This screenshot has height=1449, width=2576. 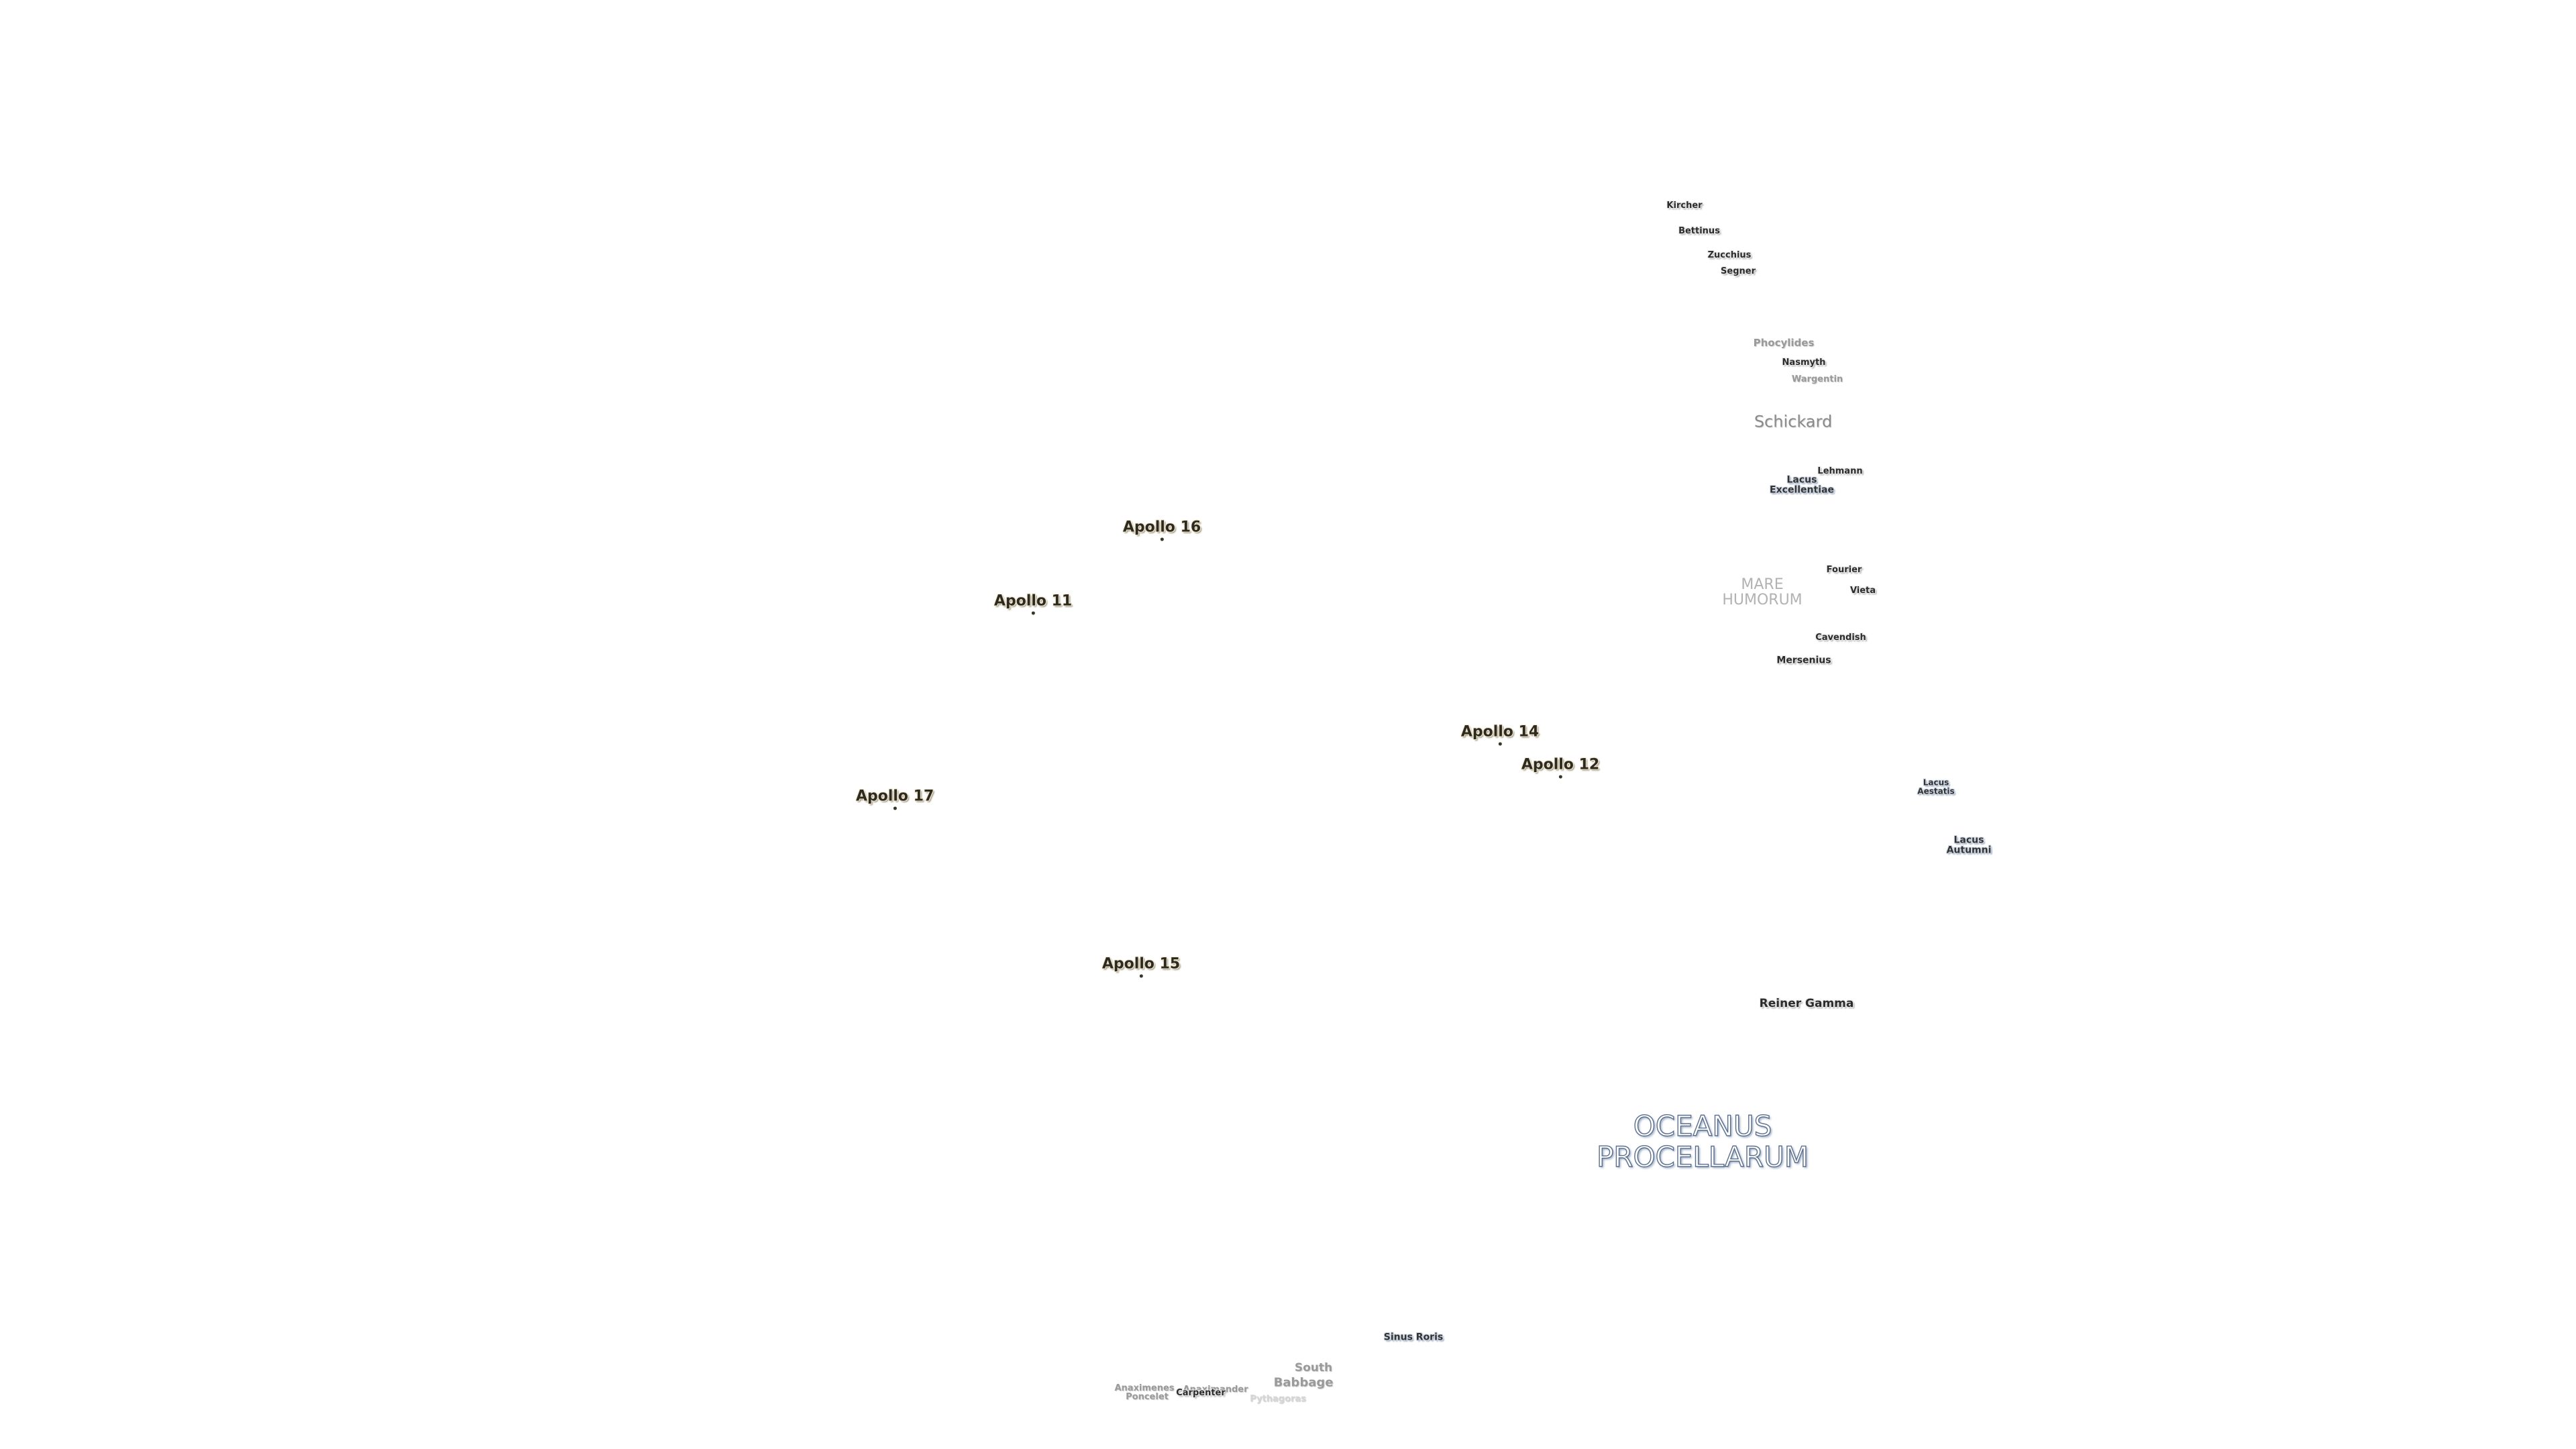 I want to click on landing-site-label: Apollo 14, so click(x=1500, y=732).